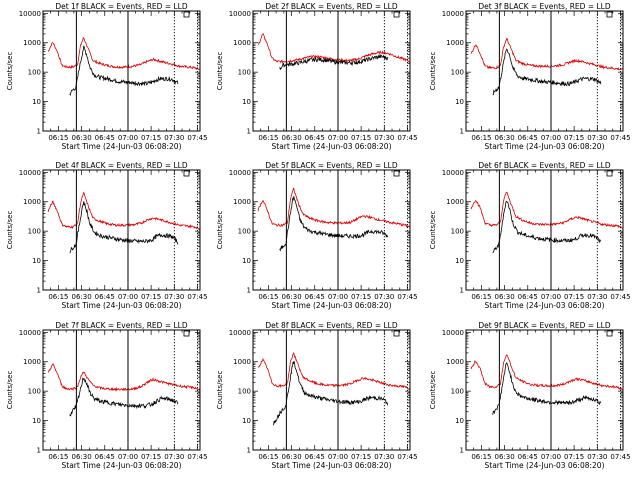 The width and height of the screenshot is (640, 480). Describe the element at coordinates (331, 165) in the screenshot. I see `subplot-title: Det 5f BLACK = Events, RED = LLD` at that location.